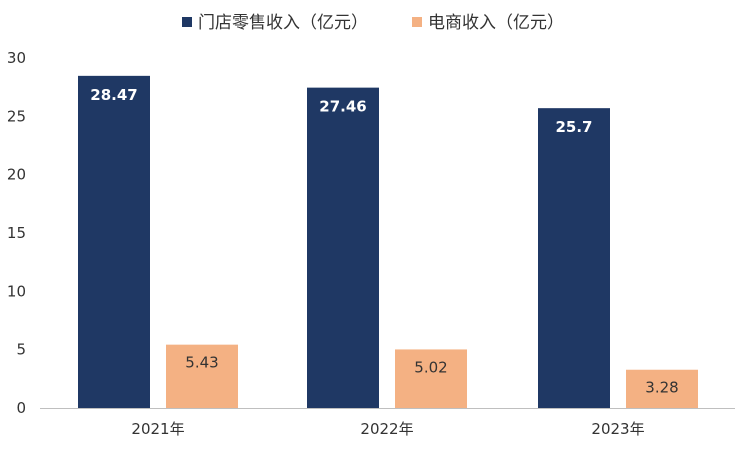 The width and height of the screenshot is (753, 452). I want to click on y-tick-label: 15, so click(16, 233).